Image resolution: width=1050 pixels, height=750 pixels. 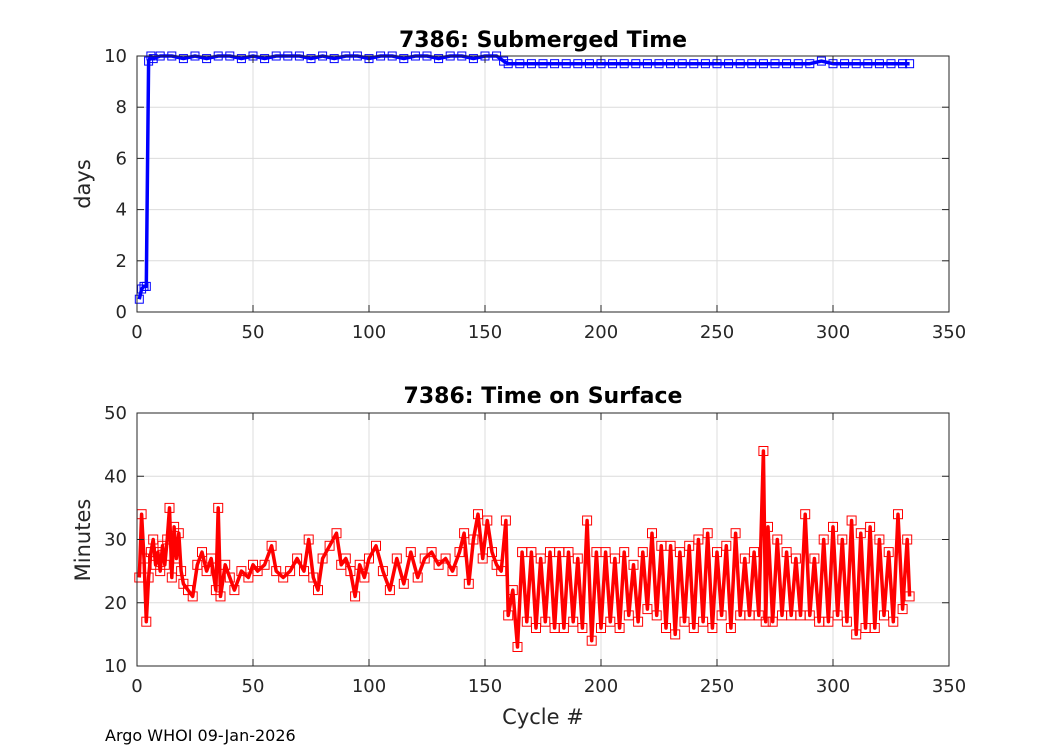 What do you see at coordinates (717, 686) in the screenshot?
I see `surface-x-tick-label: 250` at bounding box center [717, 686].